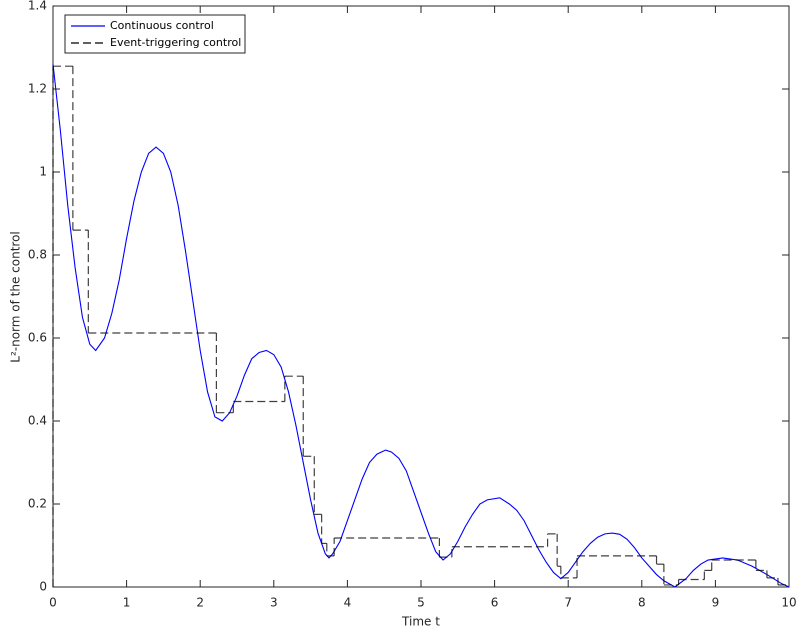  What do you see at coordinates (642, 603) in the screenshot?
I see `x-tick-label: 8` at bounding box center [642, 603].